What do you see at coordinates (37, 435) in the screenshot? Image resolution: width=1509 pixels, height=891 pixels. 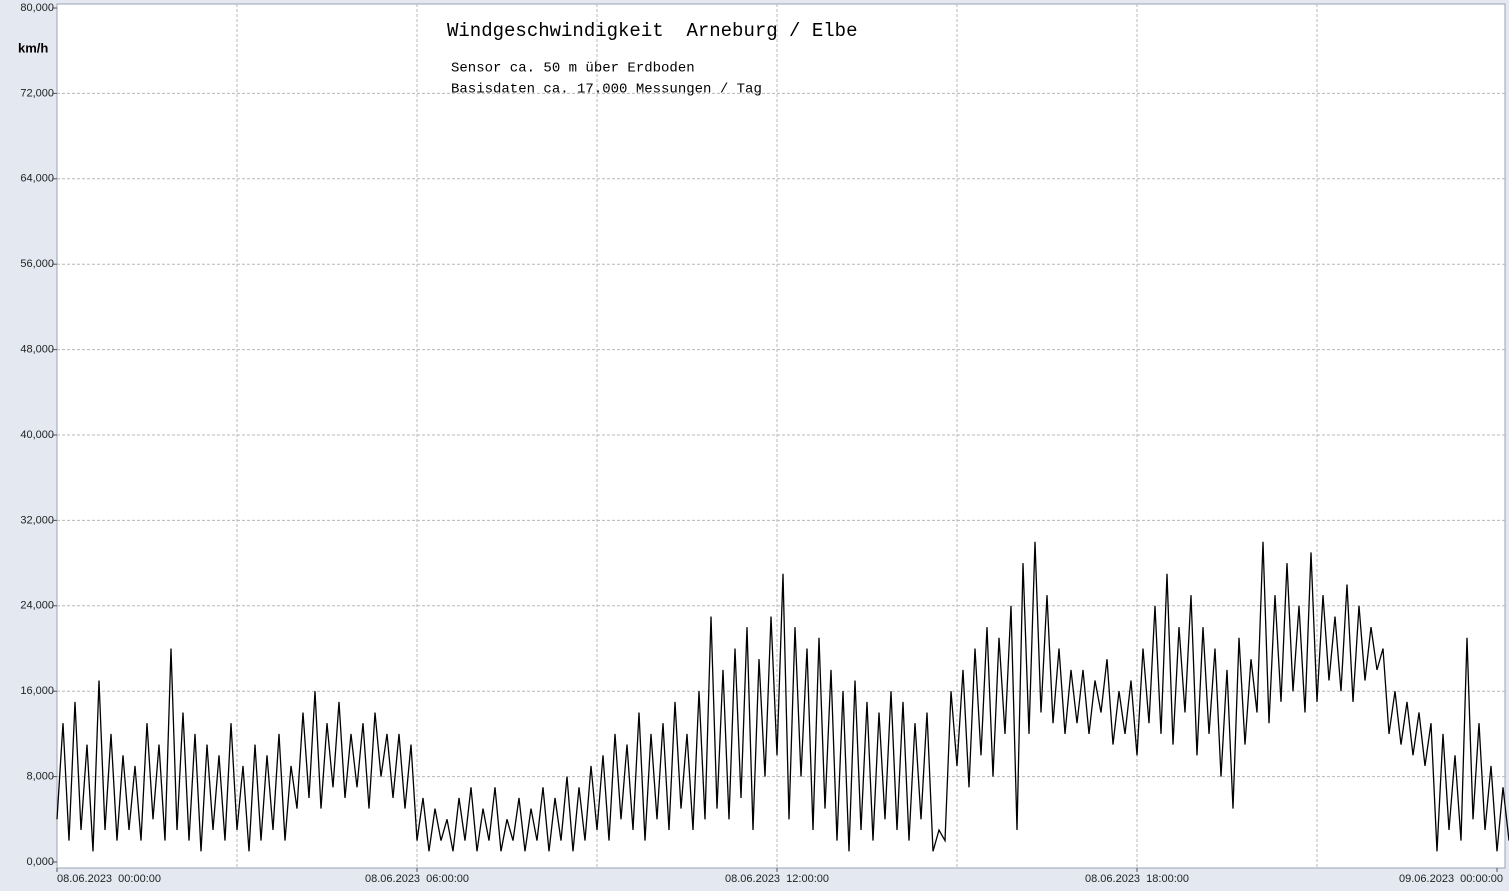 I see `y-tick-label: 40,000` at bounding box center [37, 435].